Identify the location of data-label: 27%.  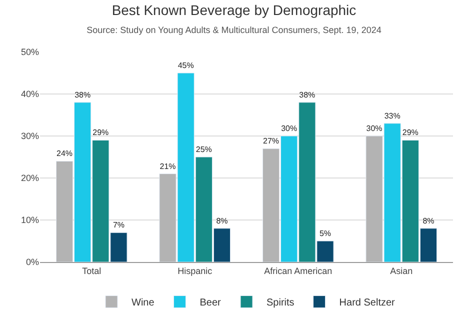
(271, 141).